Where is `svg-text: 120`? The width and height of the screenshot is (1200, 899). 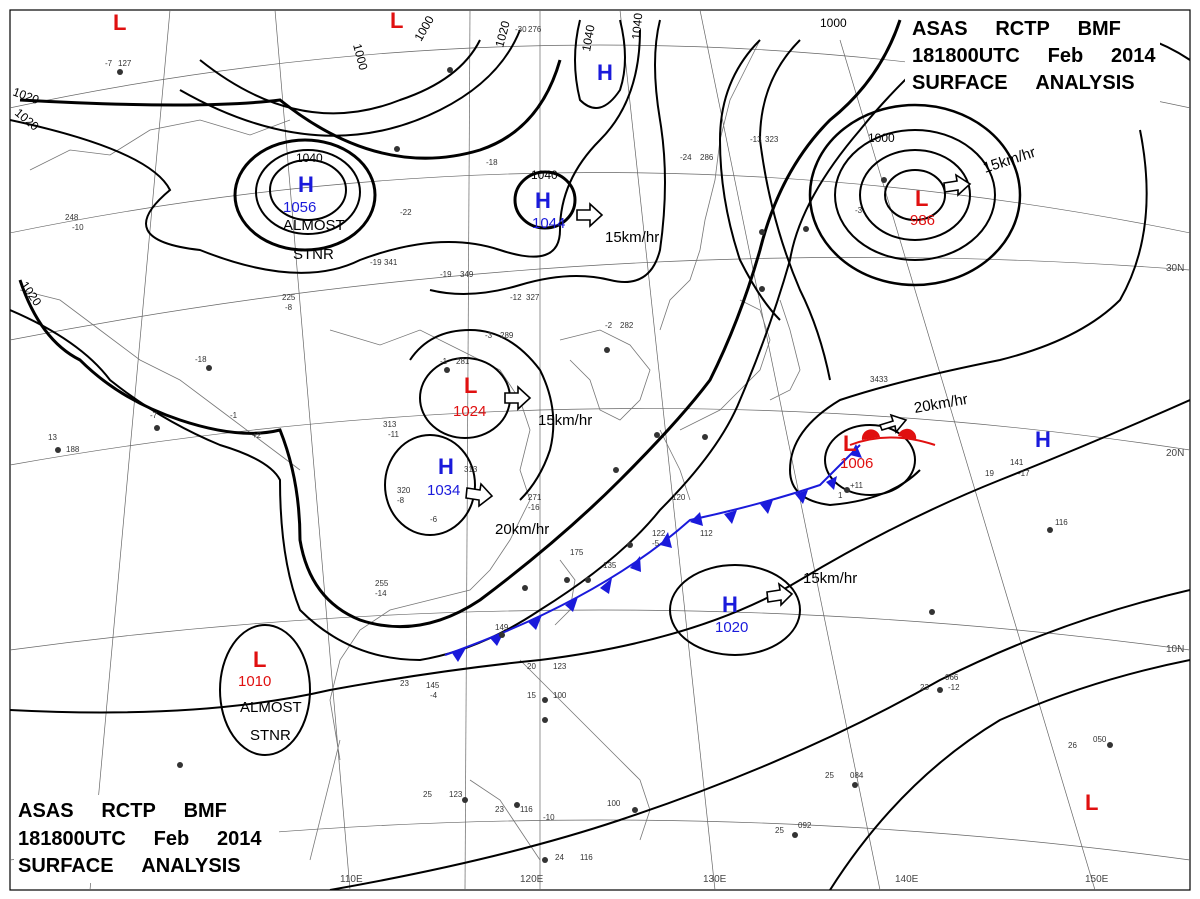 svg-text: 120 is located at coordinates (679, 497).